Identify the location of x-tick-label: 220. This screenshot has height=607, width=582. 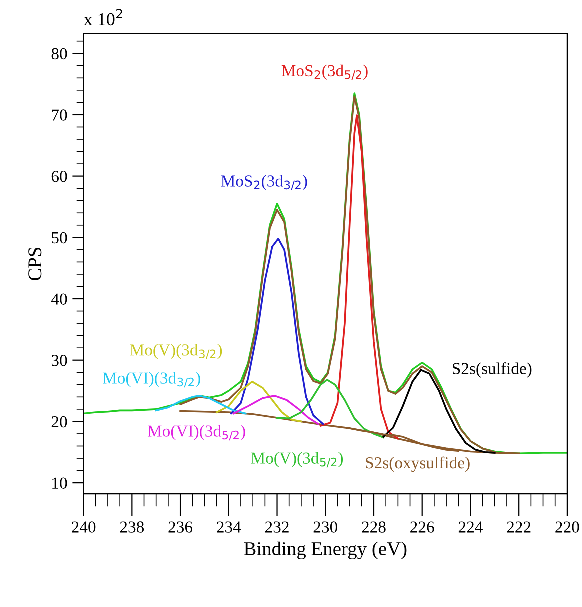
(568, 527).